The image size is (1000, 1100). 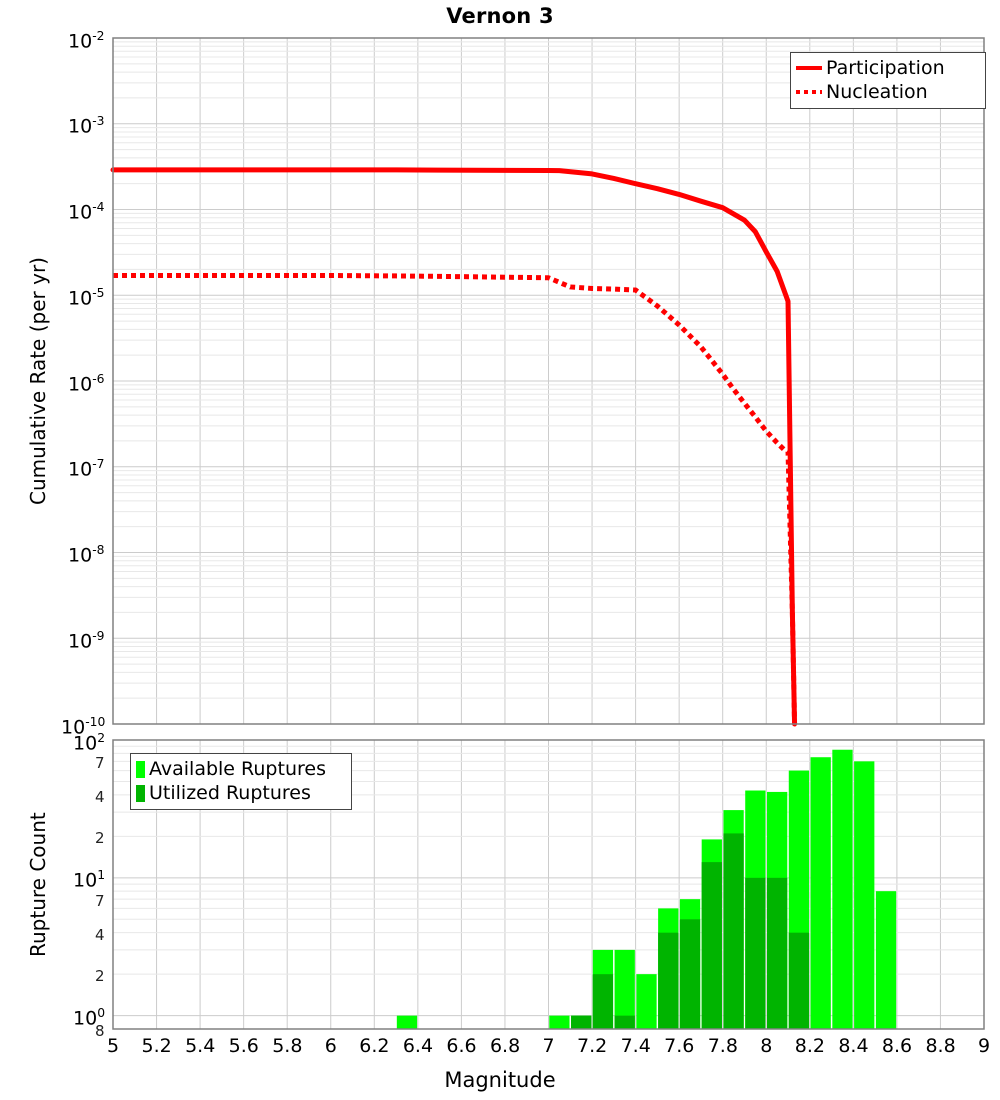 What do you see at coordinates (897, 1046) in the screenshot?
I see `x-tick-label: 8.6` at bounding box center [897, 1046].